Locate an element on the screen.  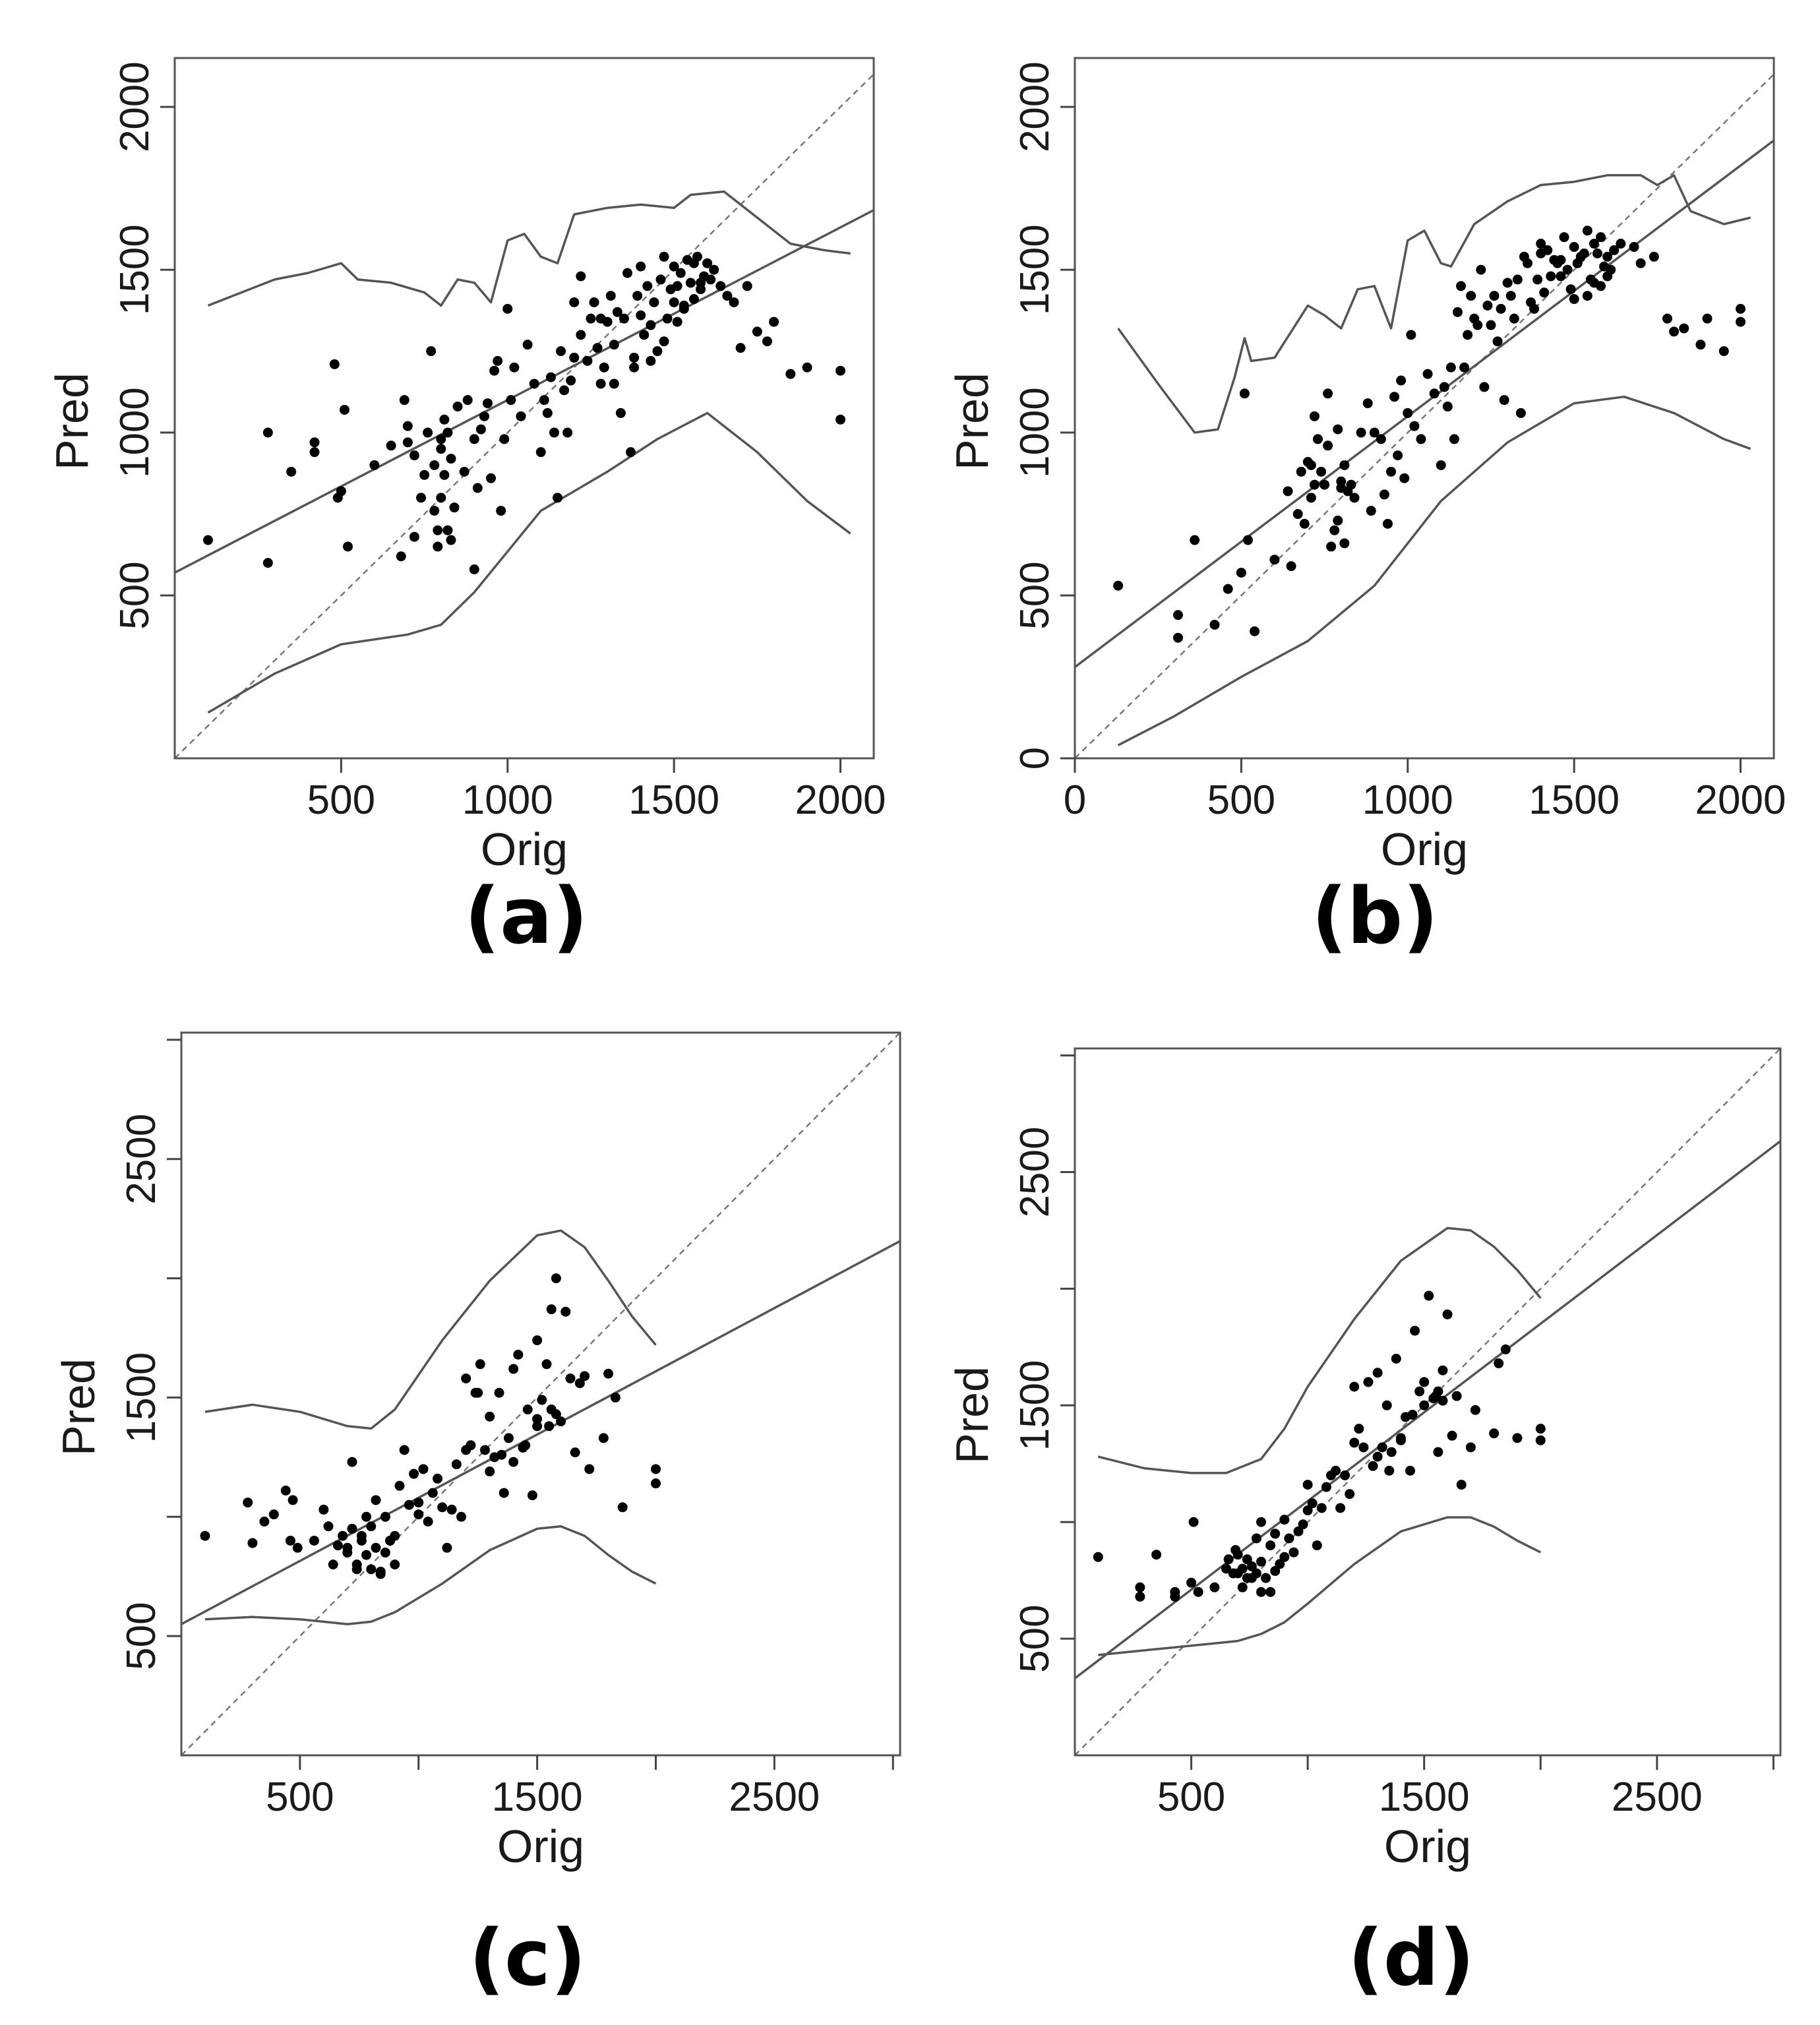
panel-c-y-axis-label: Pred is located at coordinates (78, 1407).